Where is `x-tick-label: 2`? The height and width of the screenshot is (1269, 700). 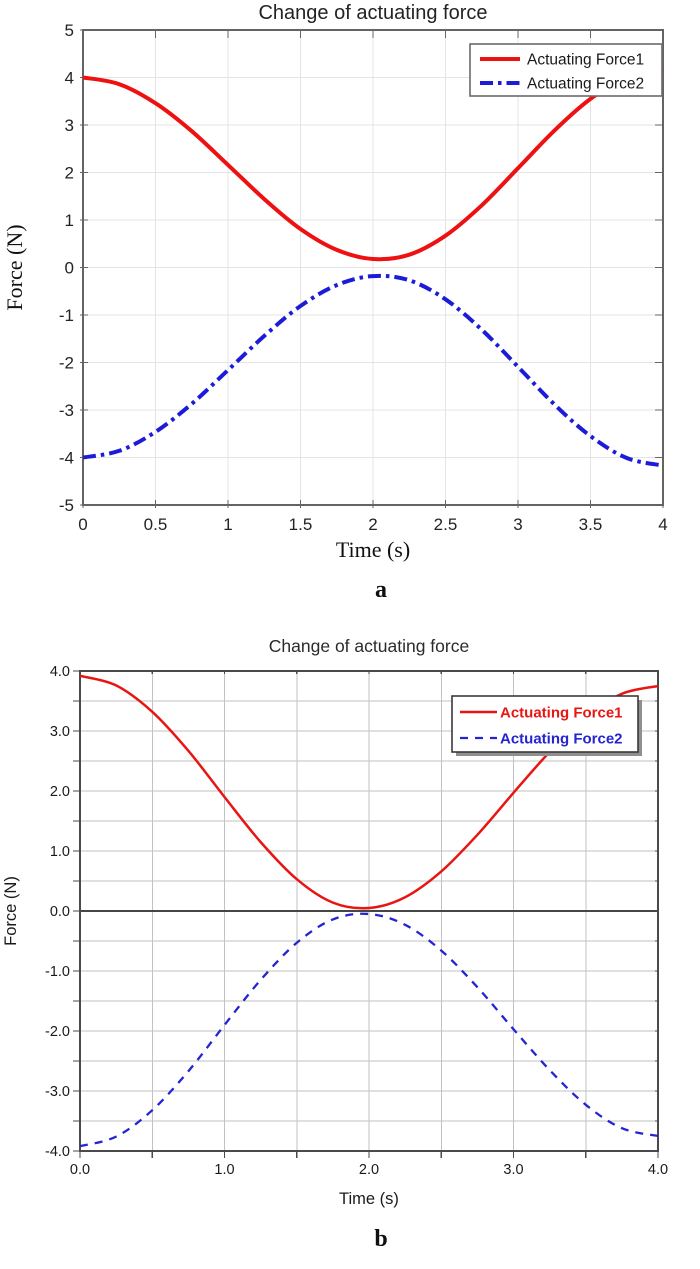 x-tick-label: 2 is located at coordinates (372, 524).